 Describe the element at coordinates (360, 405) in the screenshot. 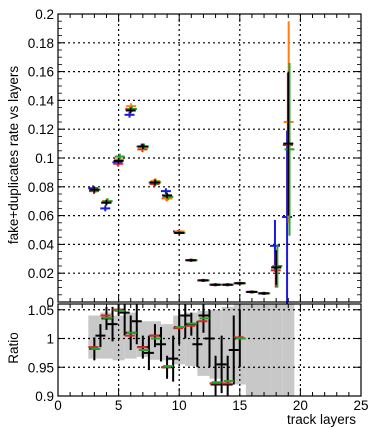

I see `ratio-xtick-label: 25` at that location.